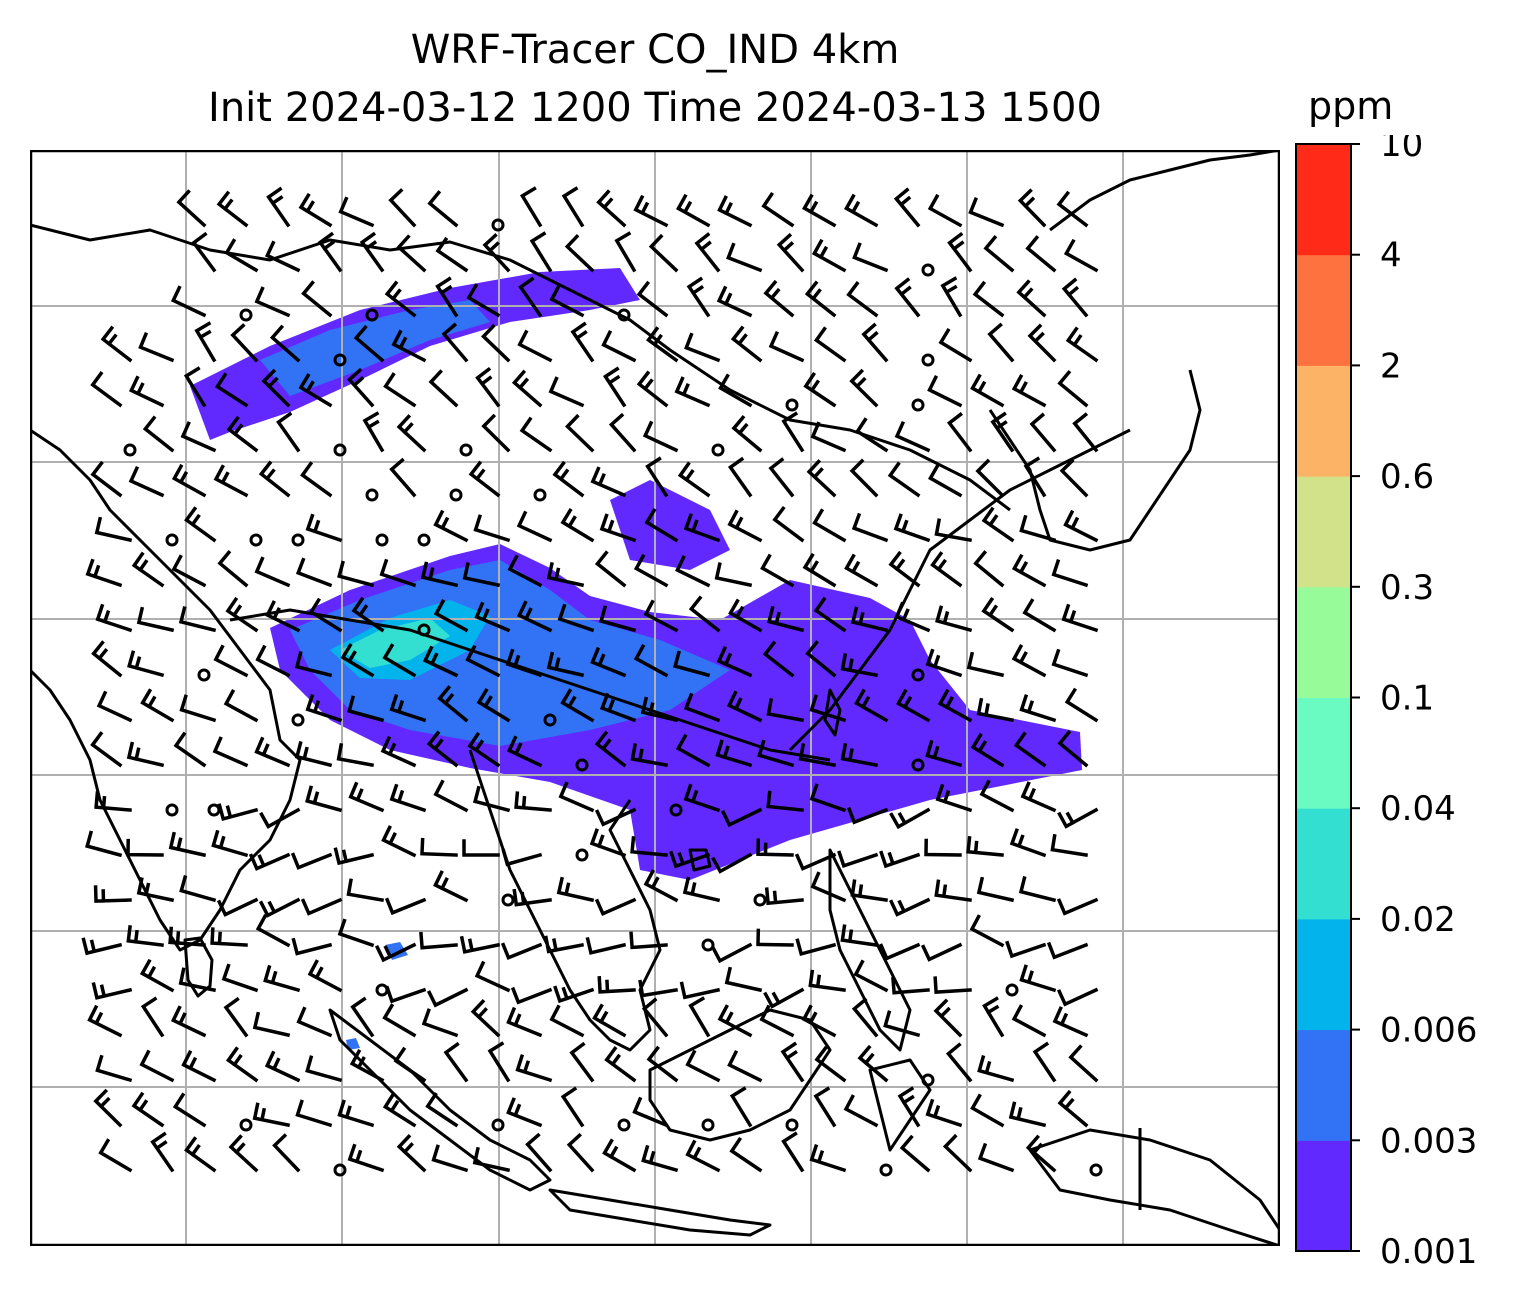  Describe the element at coordinates (1418, 809) in the screenshot. I see `colorbar-tick-label: 0.04` at that location.